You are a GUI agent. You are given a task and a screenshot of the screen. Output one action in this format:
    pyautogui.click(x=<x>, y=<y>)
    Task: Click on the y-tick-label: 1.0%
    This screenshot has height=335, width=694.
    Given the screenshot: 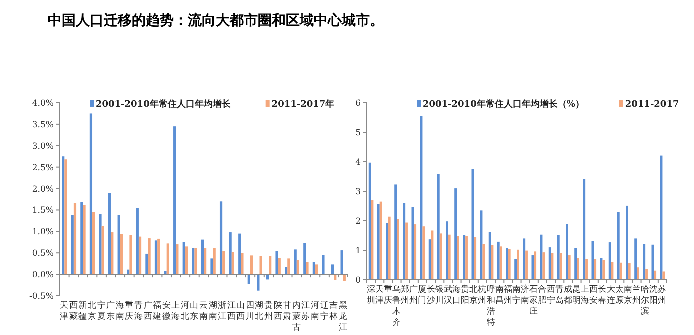 What is the action you would take?
    pyautogui.click(x=43, y=233)
    